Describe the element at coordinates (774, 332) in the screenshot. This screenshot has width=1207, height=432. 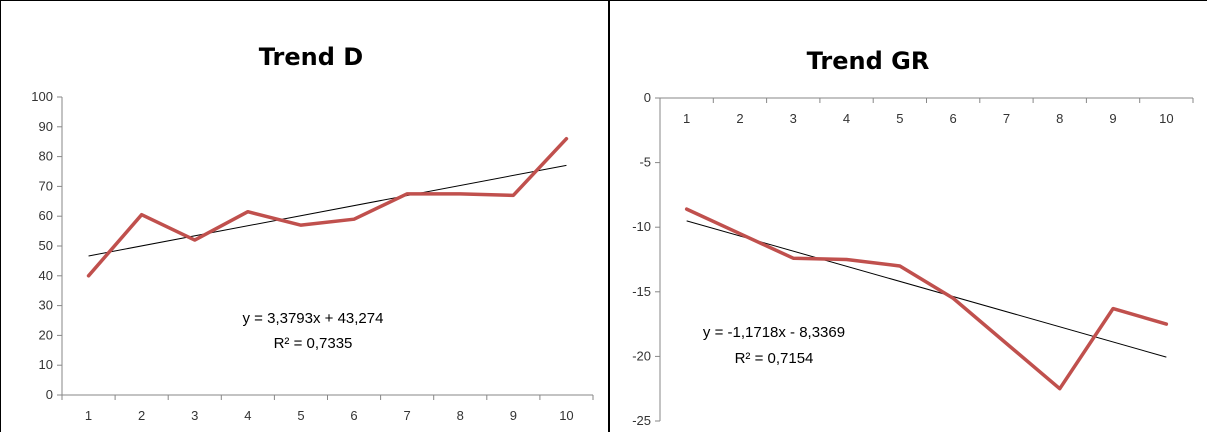
I see `trendline-equation: y = -1,1718x - 8,3369` at that location.